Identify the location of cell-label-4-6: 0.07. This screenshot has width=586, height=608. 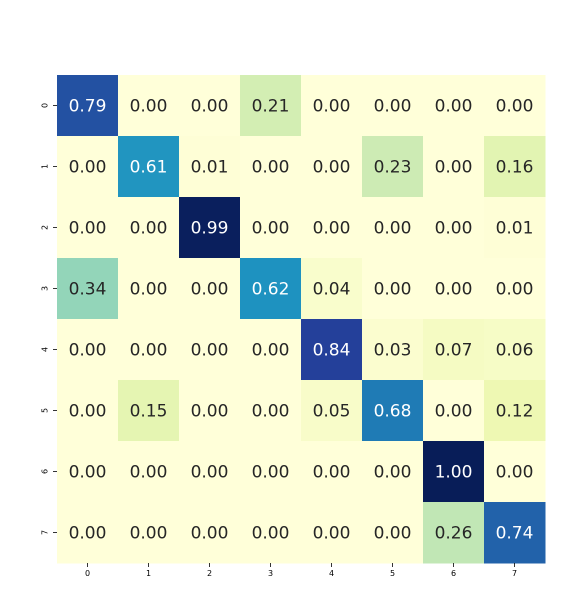
(454, 351).